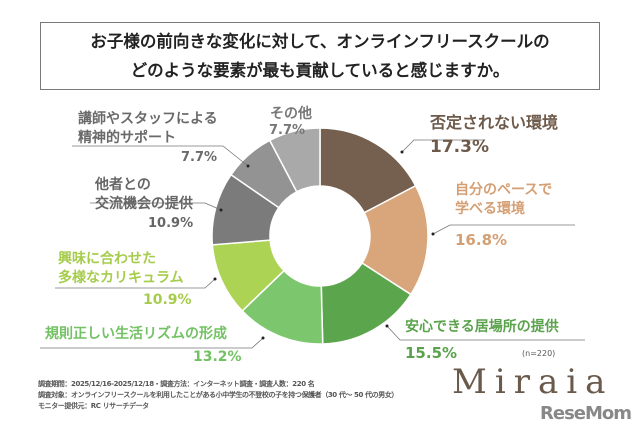 This screenshot has width=640, height=426. I want to click on label-s5: 他者との交流機会の提供, so click(144, 195).